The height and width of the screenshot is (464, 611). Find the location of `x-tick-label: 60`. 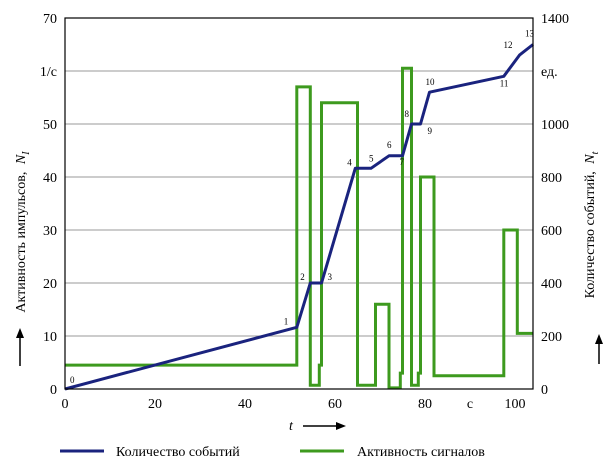

x-tick-label: 60 is located at coordinates (335, 404).